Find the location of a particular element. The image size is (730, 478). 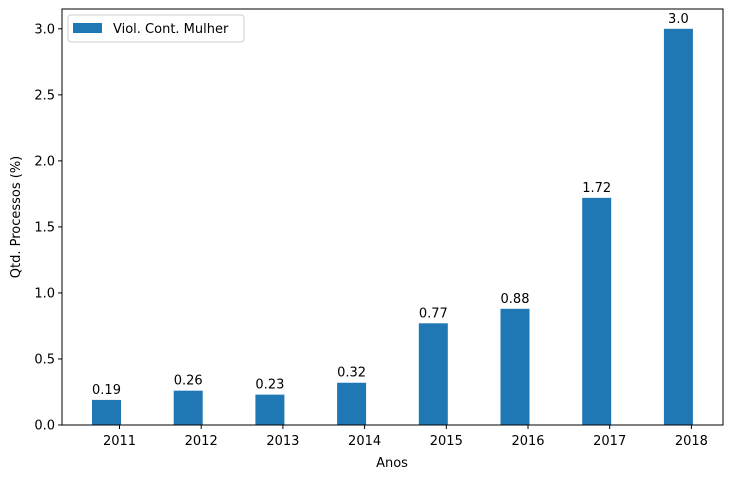

bar-value-label: 0.26 is located at coordinates (188, 381).